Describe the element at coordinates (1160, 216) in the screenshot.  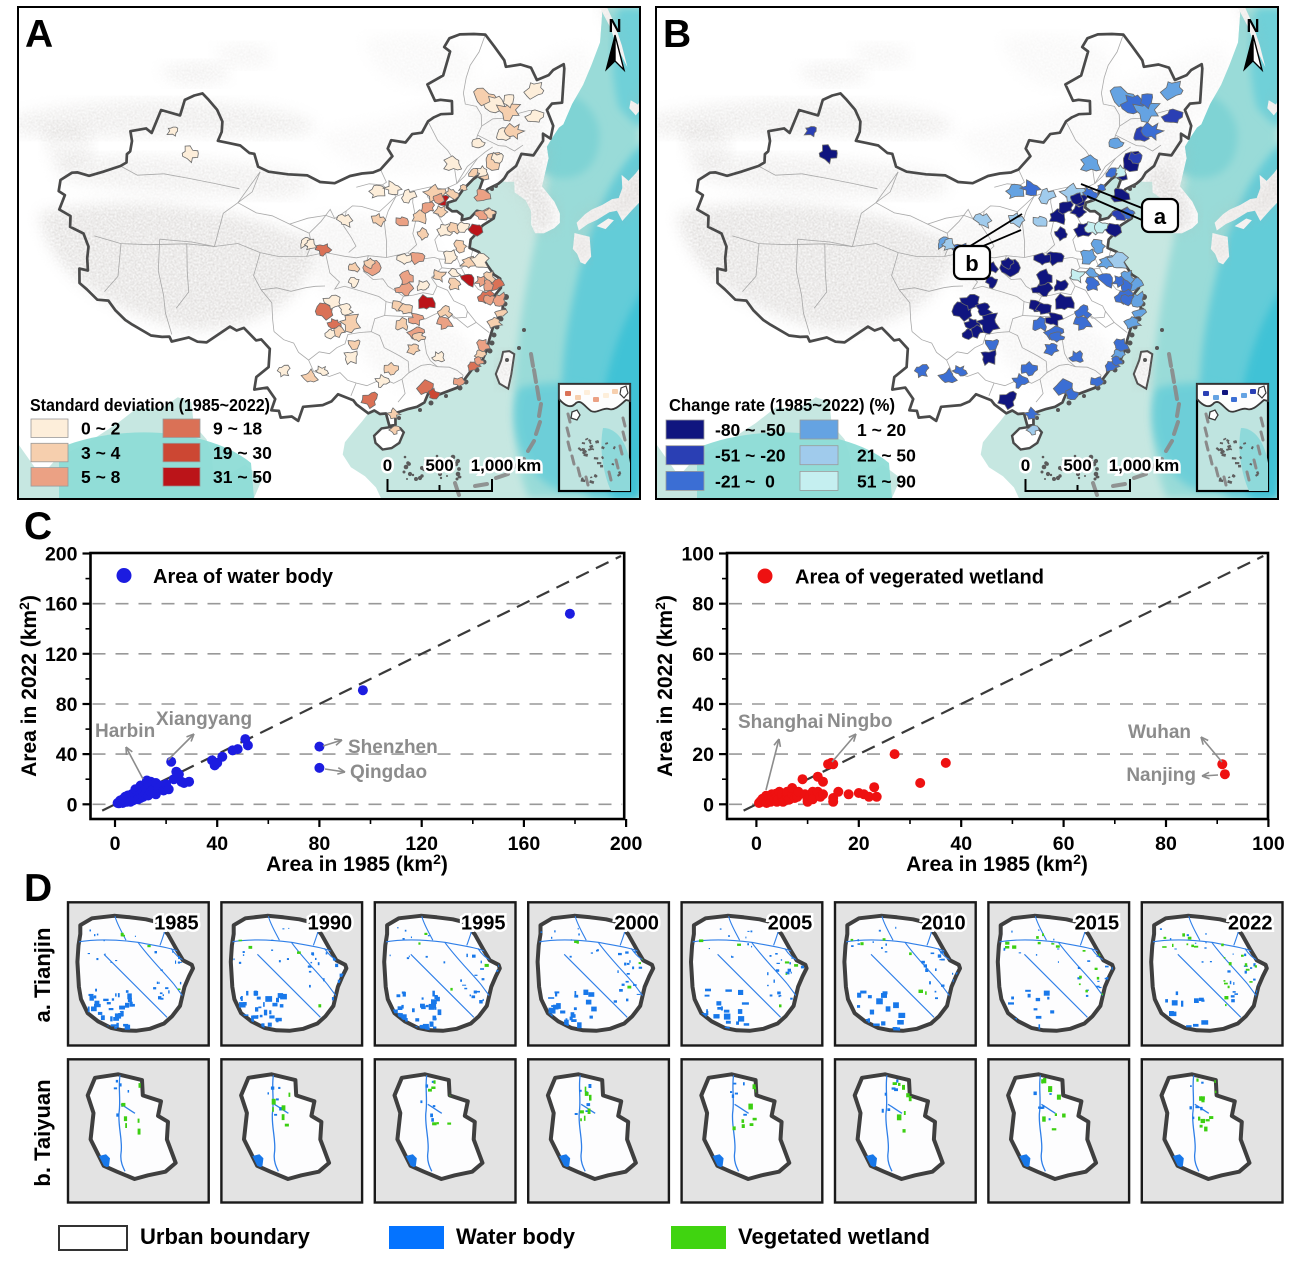
I see `svg-text: a` at that location.